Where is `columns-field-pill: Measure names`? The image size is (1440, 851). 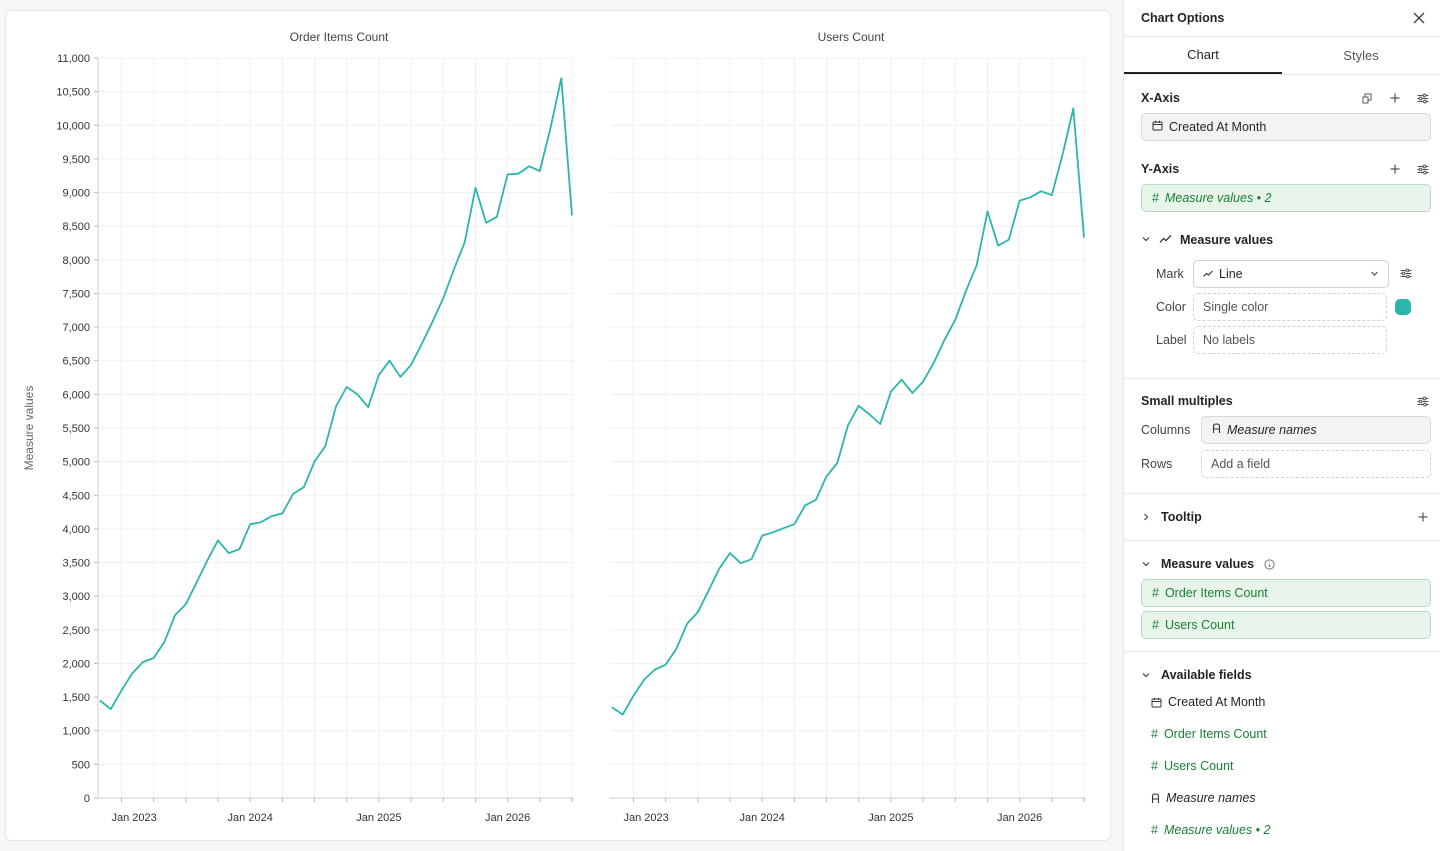
columns-field-pill: Measure names is located at coordinates (1316, 430).